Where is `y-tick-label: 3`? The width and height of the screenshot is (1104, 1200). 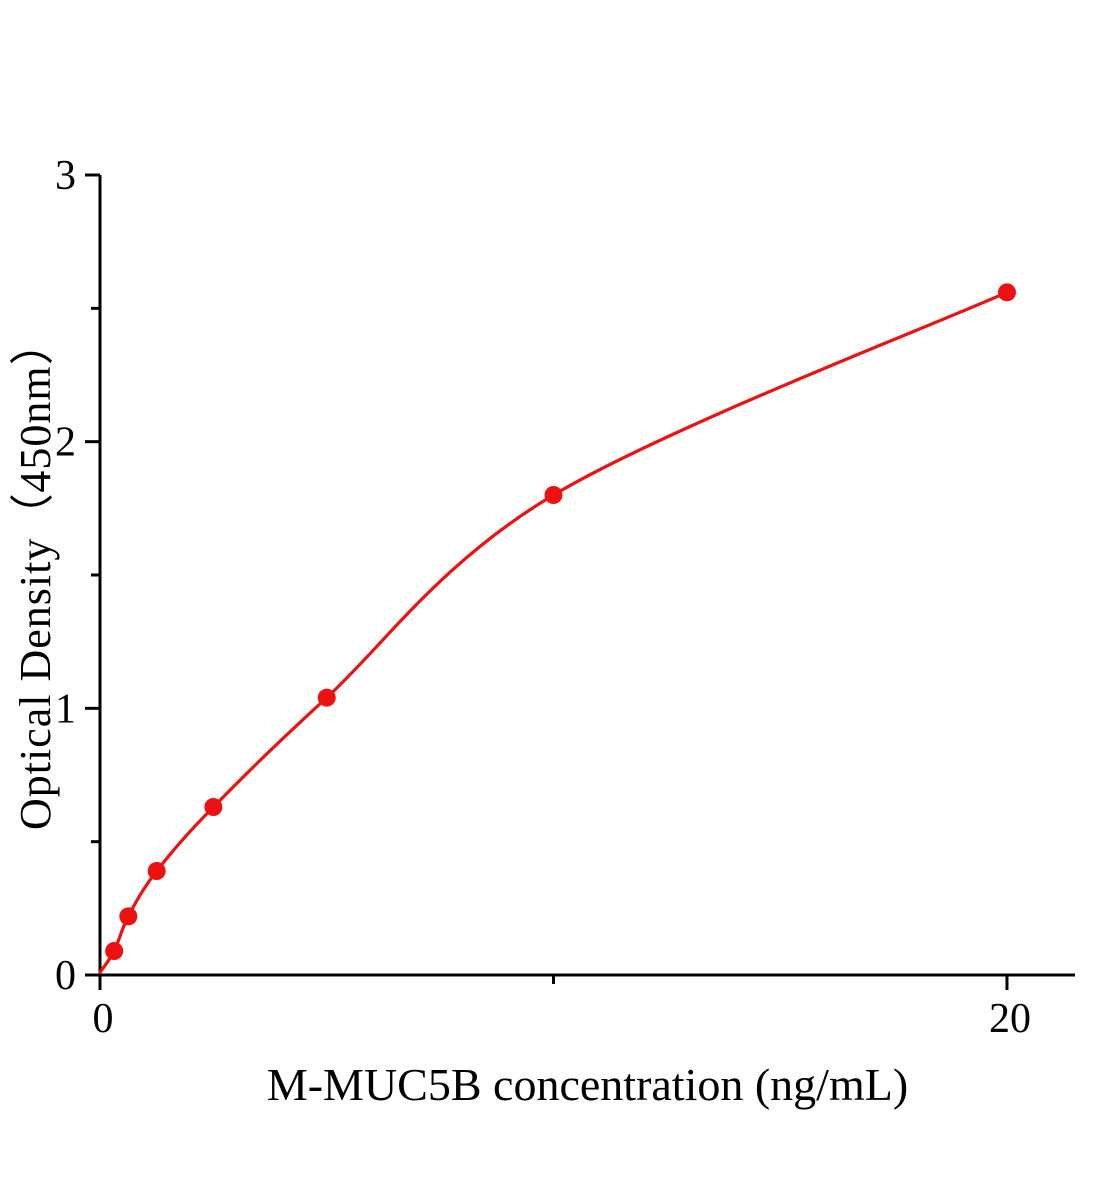
y-tick-label: 3 is located at coordinates (65, 176).